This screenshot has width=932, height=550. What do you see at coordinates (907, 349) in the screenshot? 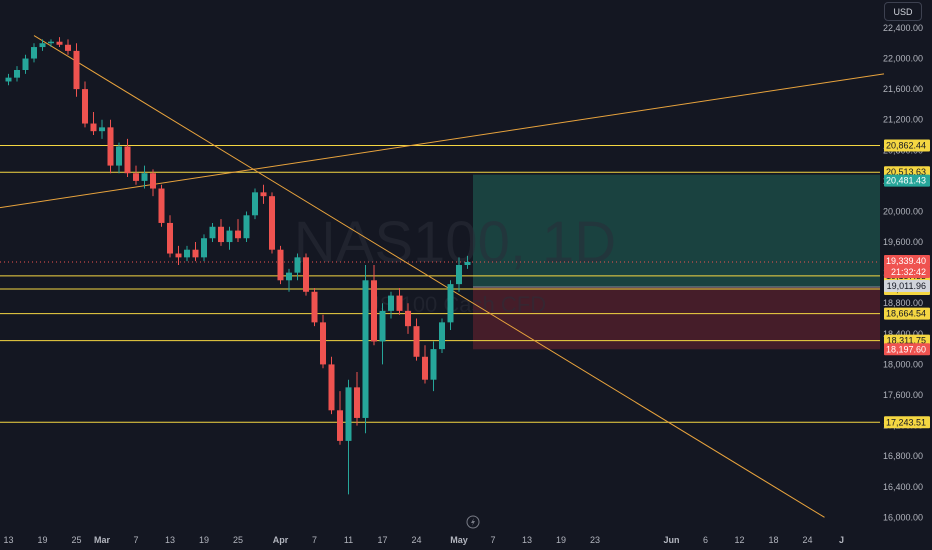
I see `stop-loss-tag: 18,197.60` at bounding box center [907, 349].